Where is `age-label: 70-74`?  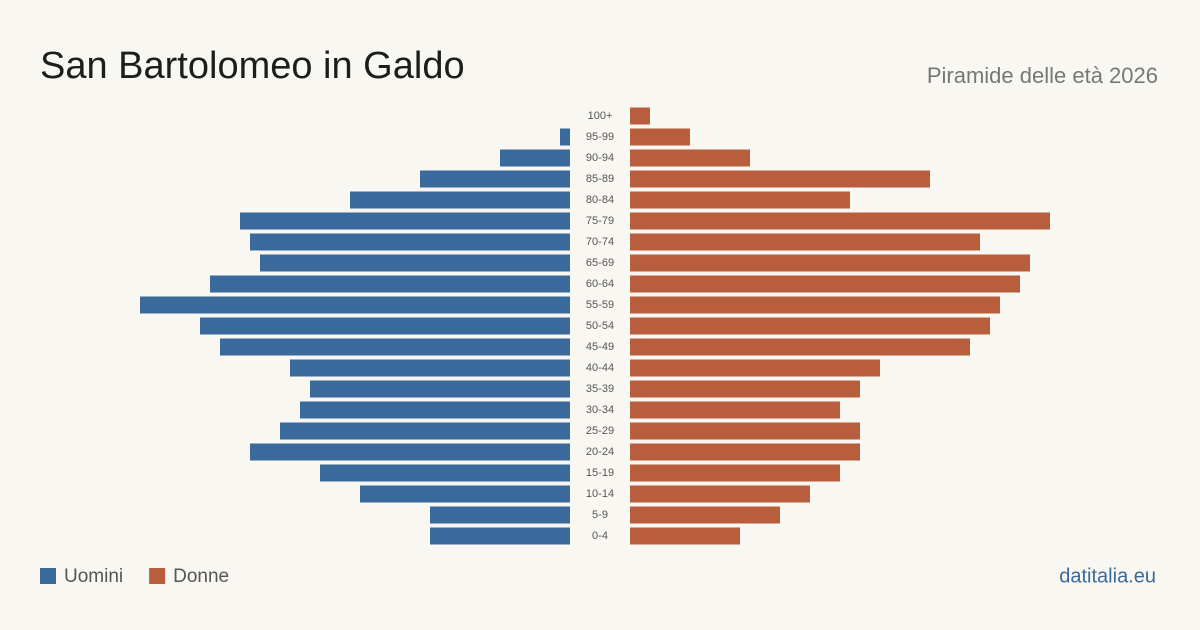
age-label: 70-74 is located at coordinates (600, 242).